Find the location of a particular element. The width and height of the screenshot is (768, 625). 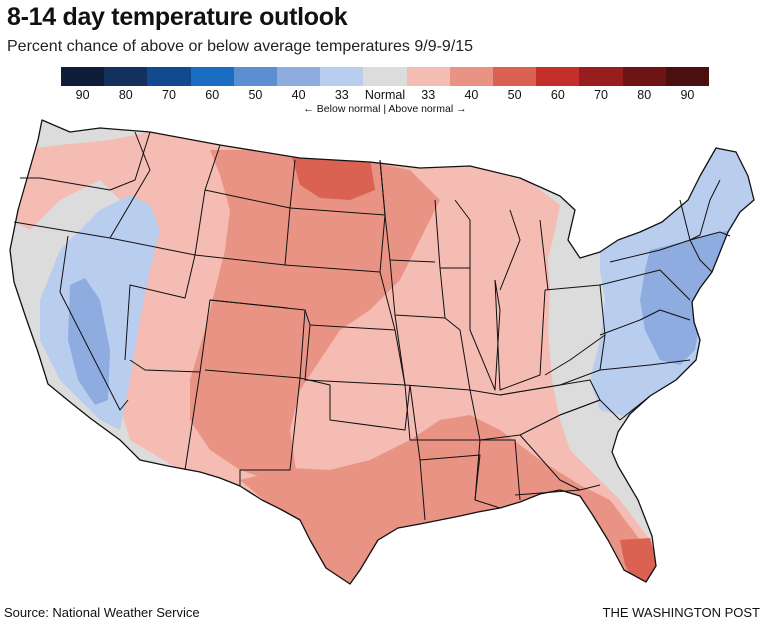

border-washington is located at coordinates (85, 161).